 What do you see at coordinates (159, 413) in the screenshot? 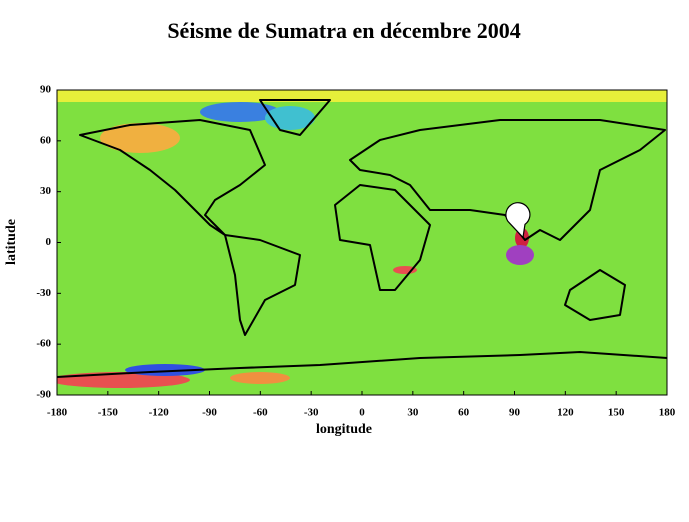
I see `x-tick-label: -120` at bounding box center [159, 413].